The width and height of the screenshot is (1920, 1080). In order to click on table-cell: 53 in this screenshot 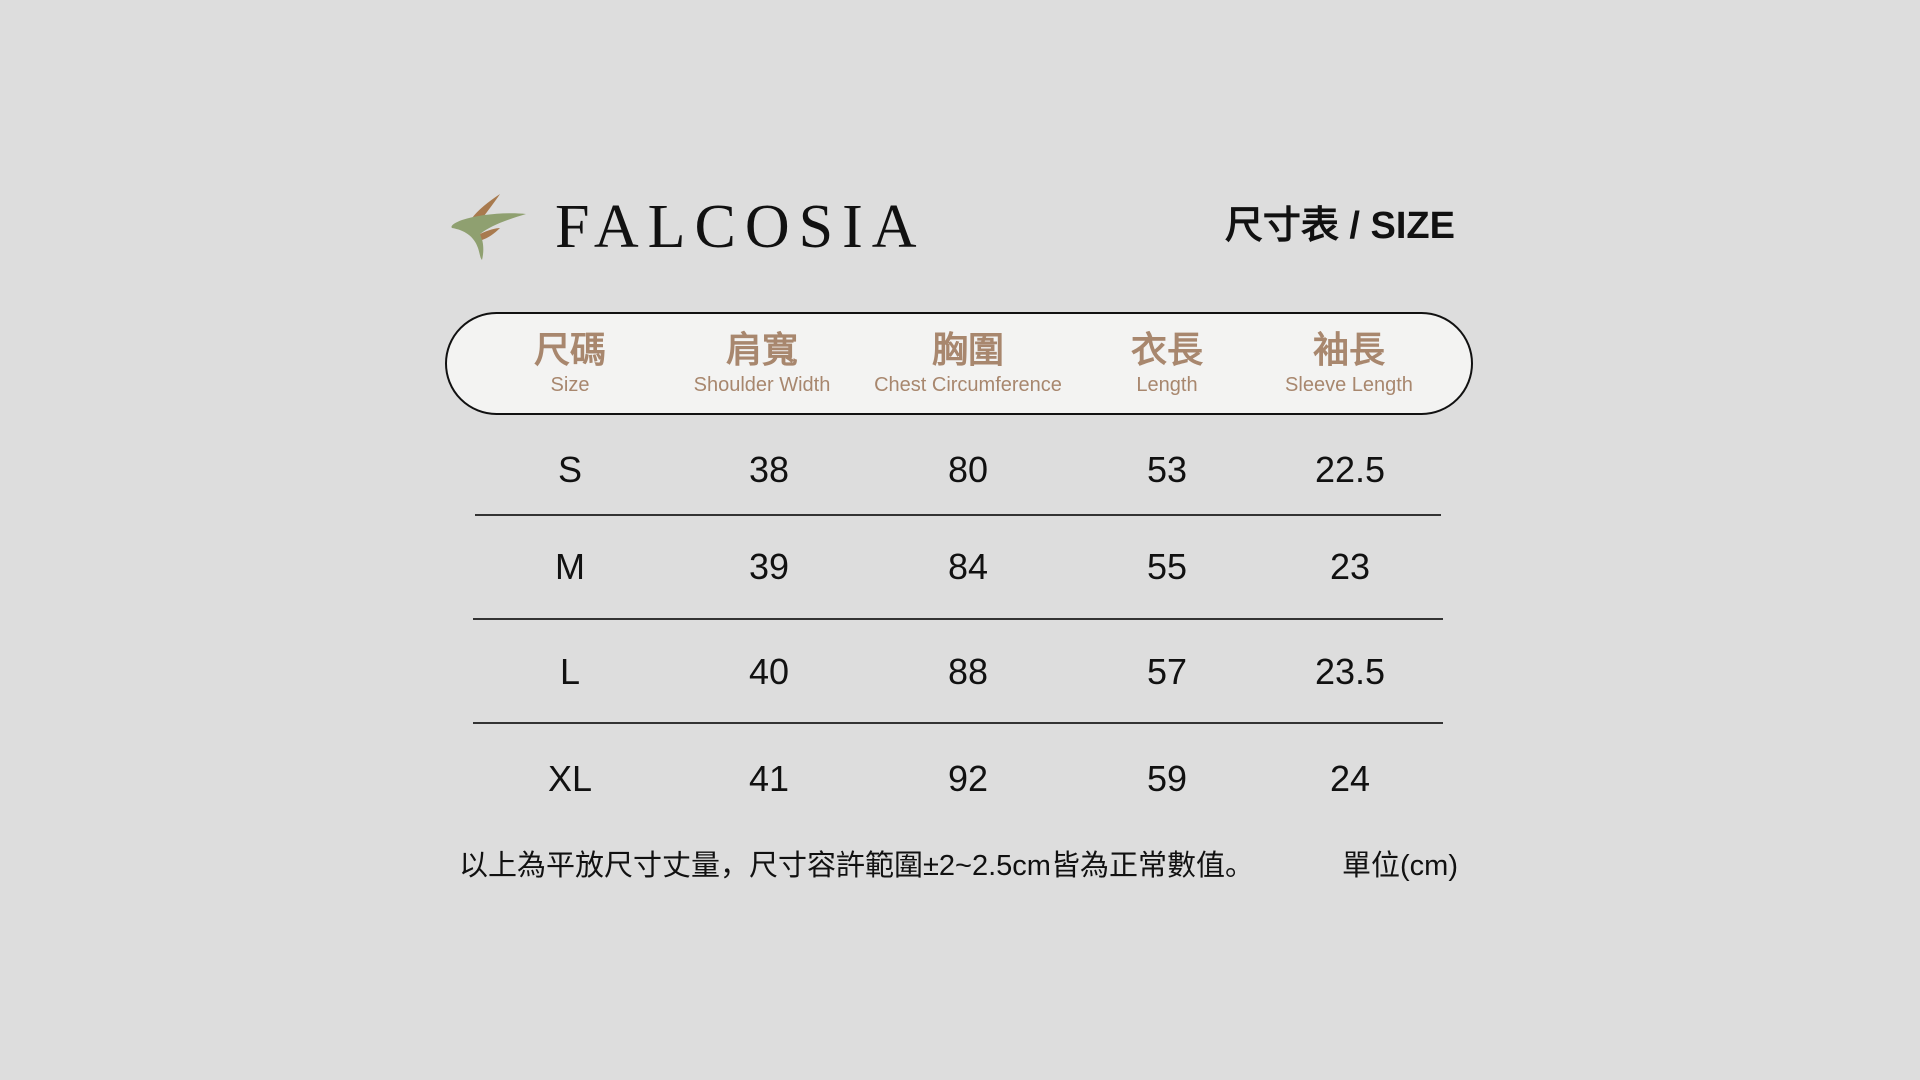, I will do `click(1167, 469)`.